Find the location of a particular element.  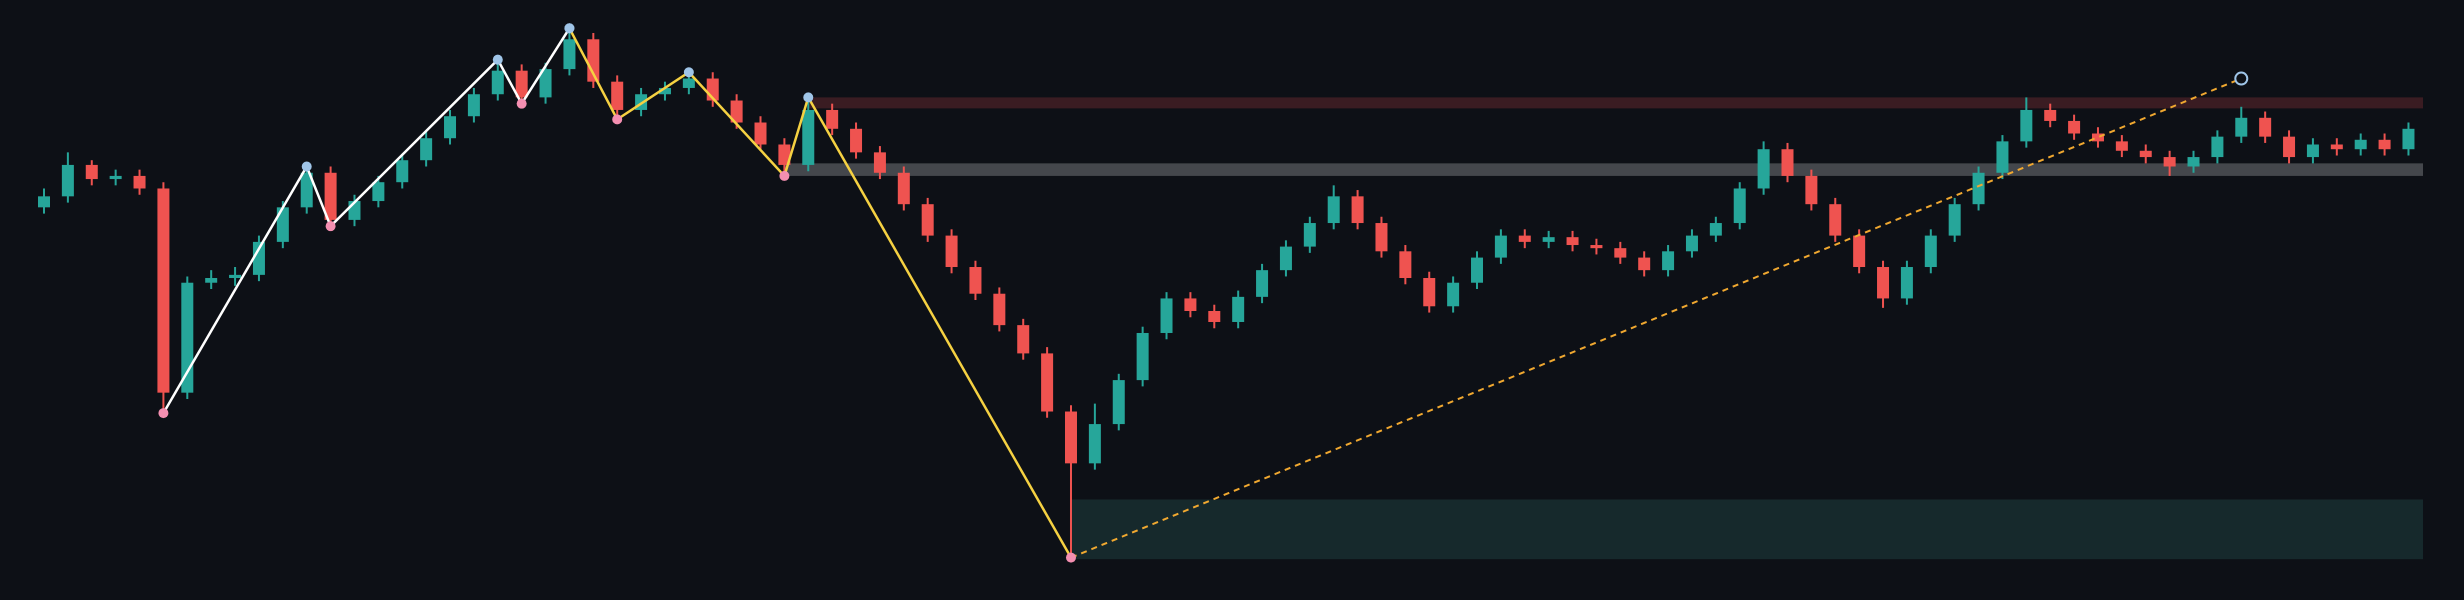

trendline-end is located at coordinates (2241, 78).